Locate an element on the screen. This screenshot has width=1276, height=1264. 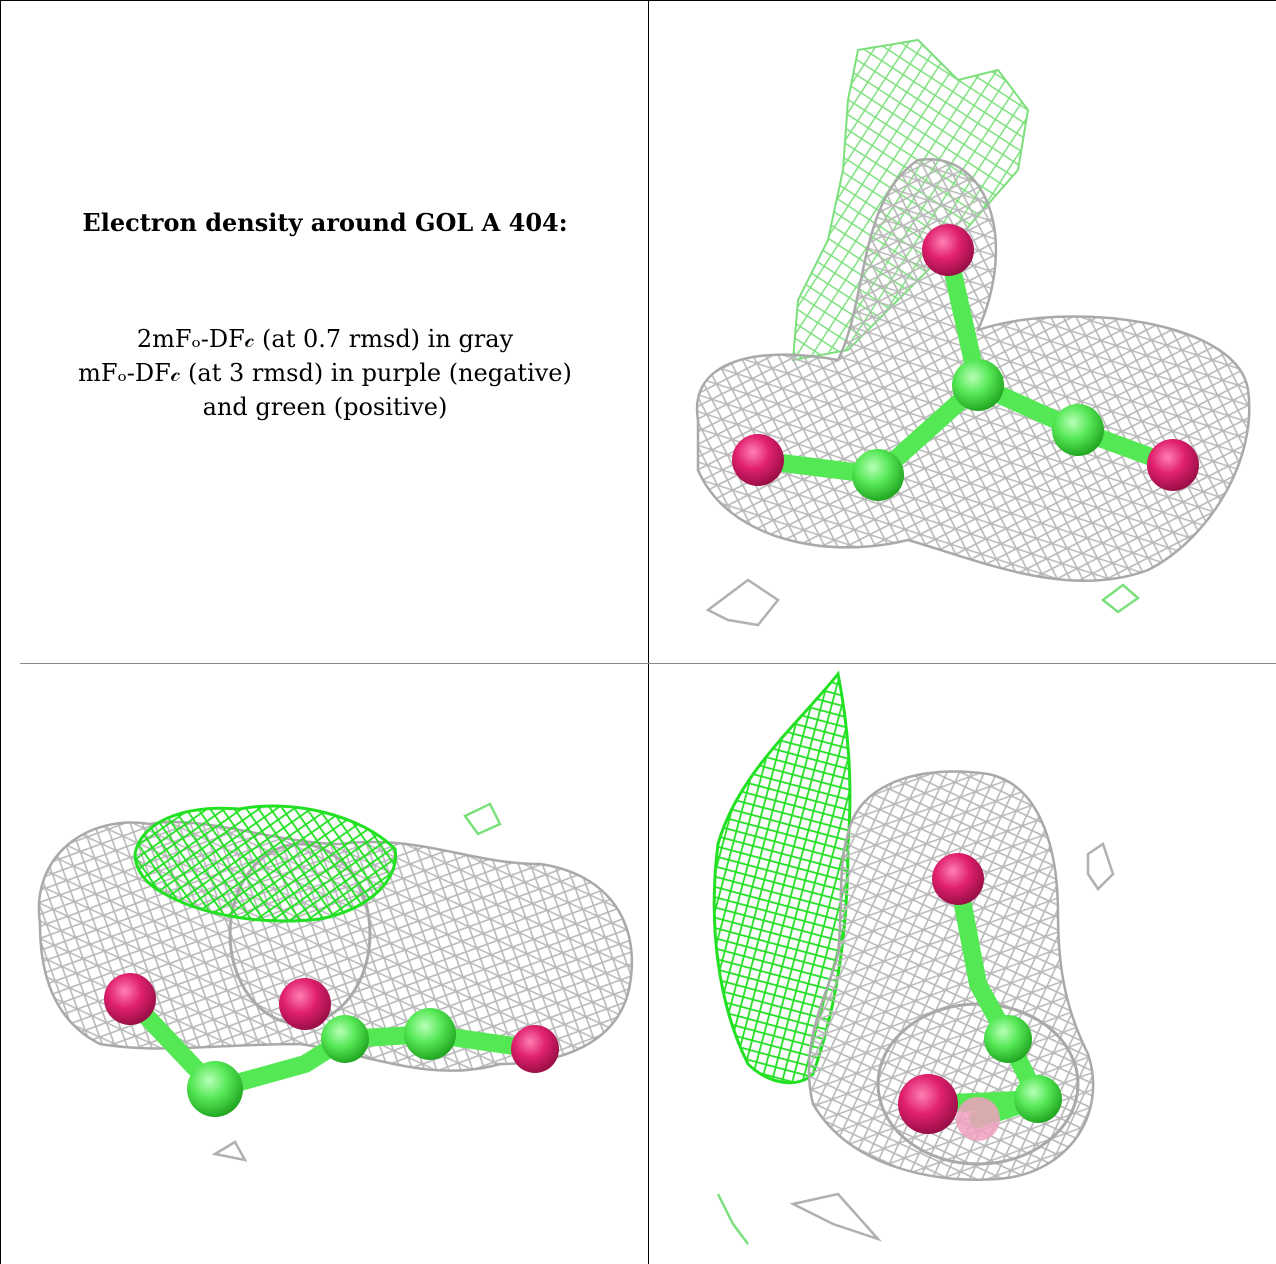
border-middle-horizontal is located at coordinates (648, 663).